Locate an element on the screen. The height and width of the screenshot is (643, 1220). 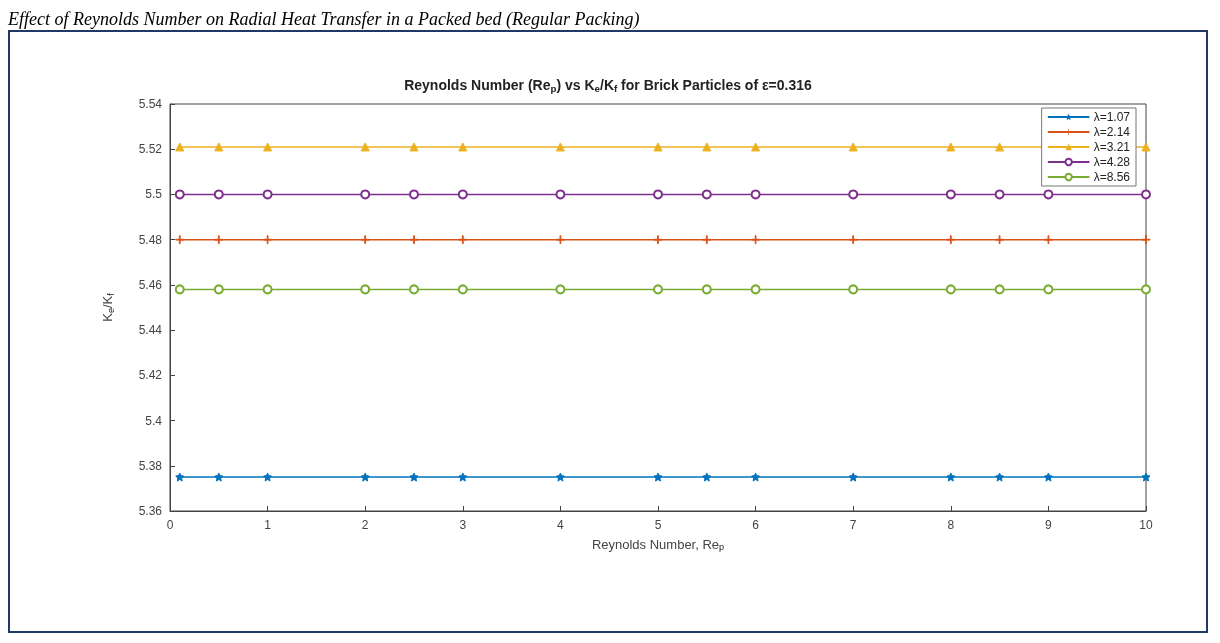
x-tick-label: 8 is located at coordinates (951, 525).